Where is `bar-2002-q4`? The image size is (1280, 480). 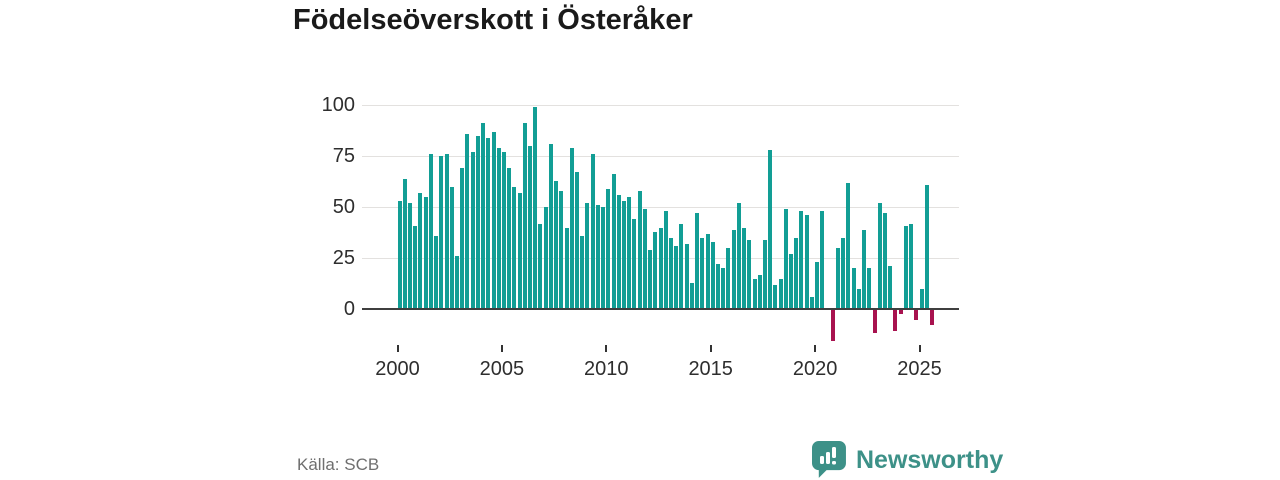
bar-2002-q4 is located at coordinates (456, 283).